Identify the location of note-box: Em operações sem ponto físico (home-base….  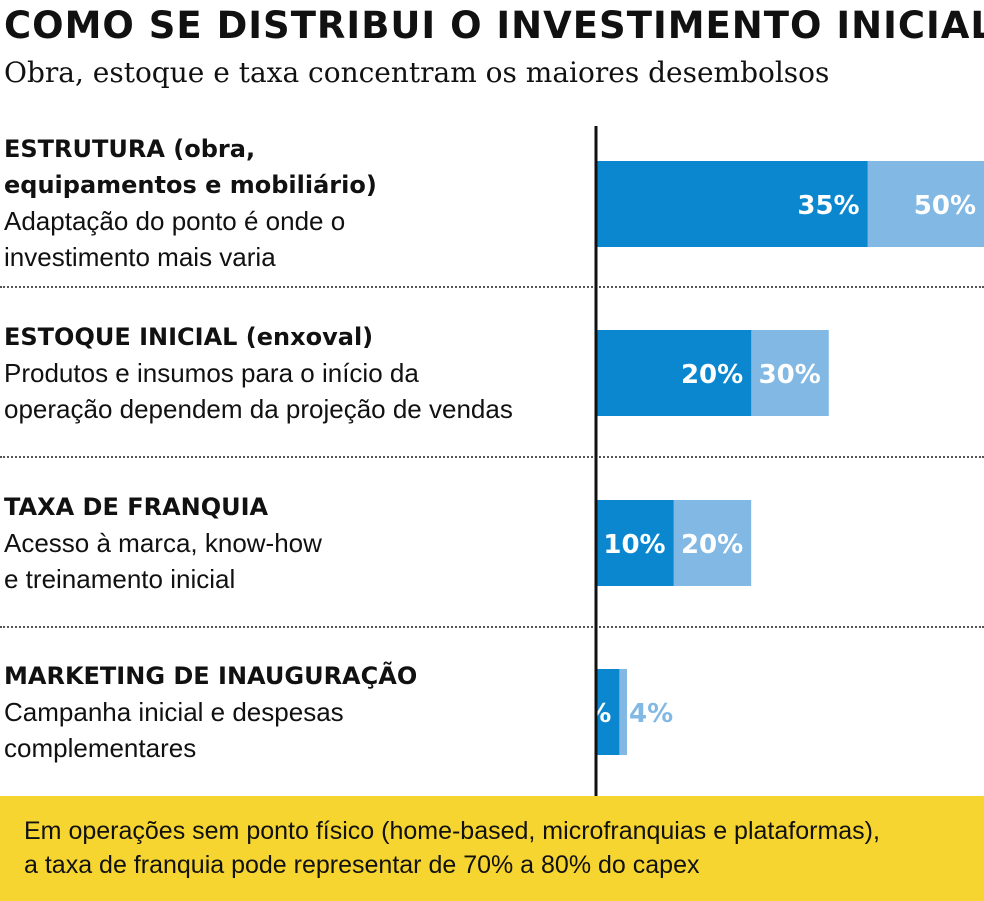
(492, 848).